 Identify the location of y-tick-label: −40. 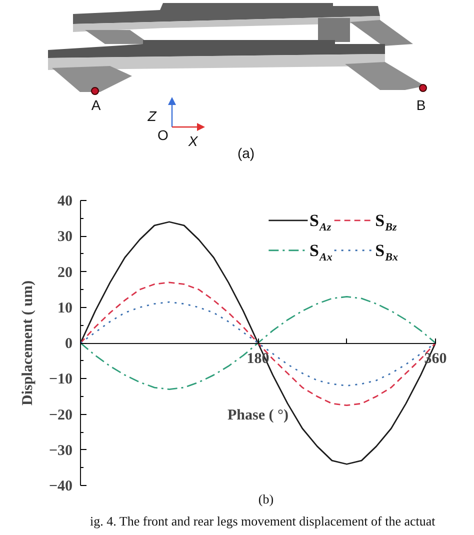
(60, 486).